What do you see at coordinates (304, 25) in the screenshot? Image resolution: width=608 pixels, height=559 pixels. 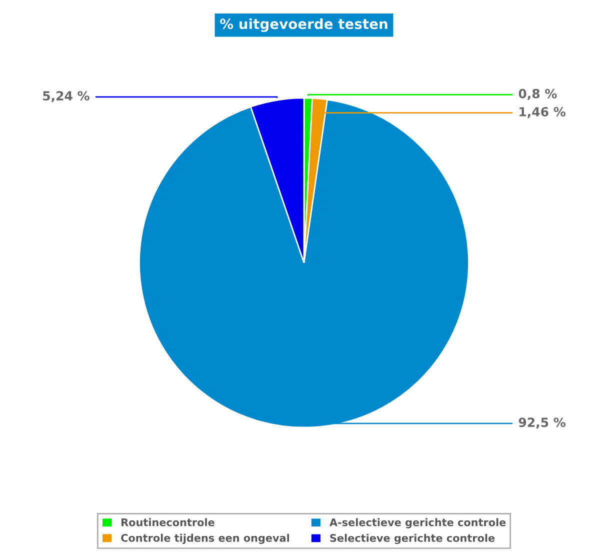 I see `chart-title: % uitgevoerde testen` at bounding box center [304, 25].